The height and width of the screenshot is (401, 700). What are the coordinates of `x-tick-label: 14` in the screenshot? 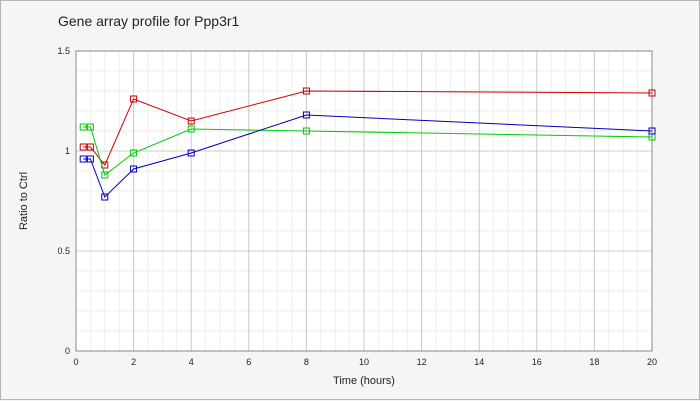 It's located at (479, 362).